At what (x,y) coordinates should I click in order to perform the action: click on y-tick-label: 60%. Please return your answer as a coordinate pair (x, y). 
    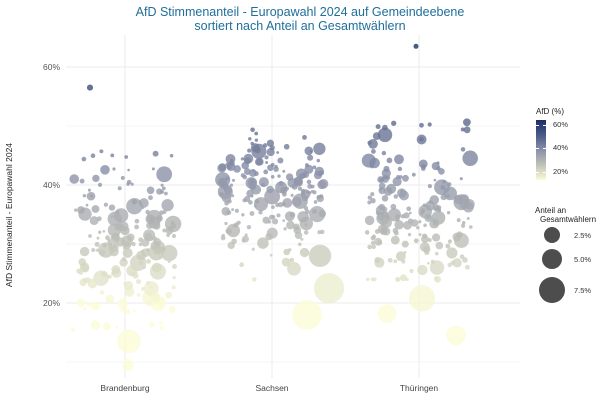
    Looking at the image, I should click on (51, 67).